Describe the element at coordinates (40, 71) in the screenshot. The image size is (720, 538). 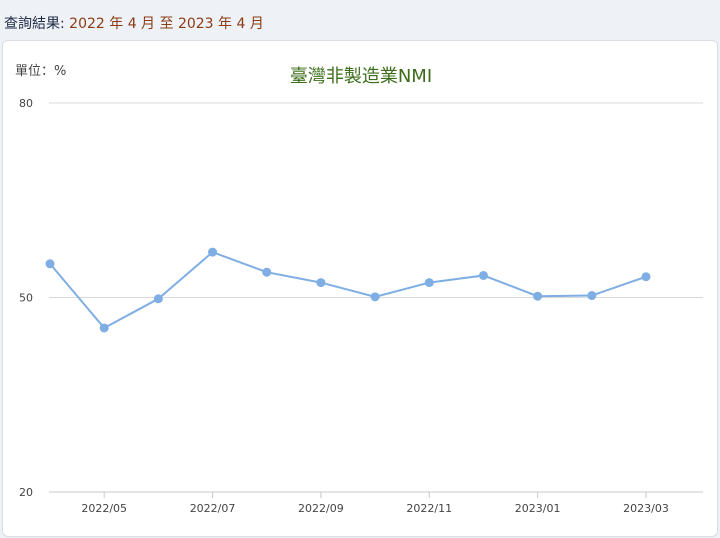
I see `unit-label: 單位：%` at that location.